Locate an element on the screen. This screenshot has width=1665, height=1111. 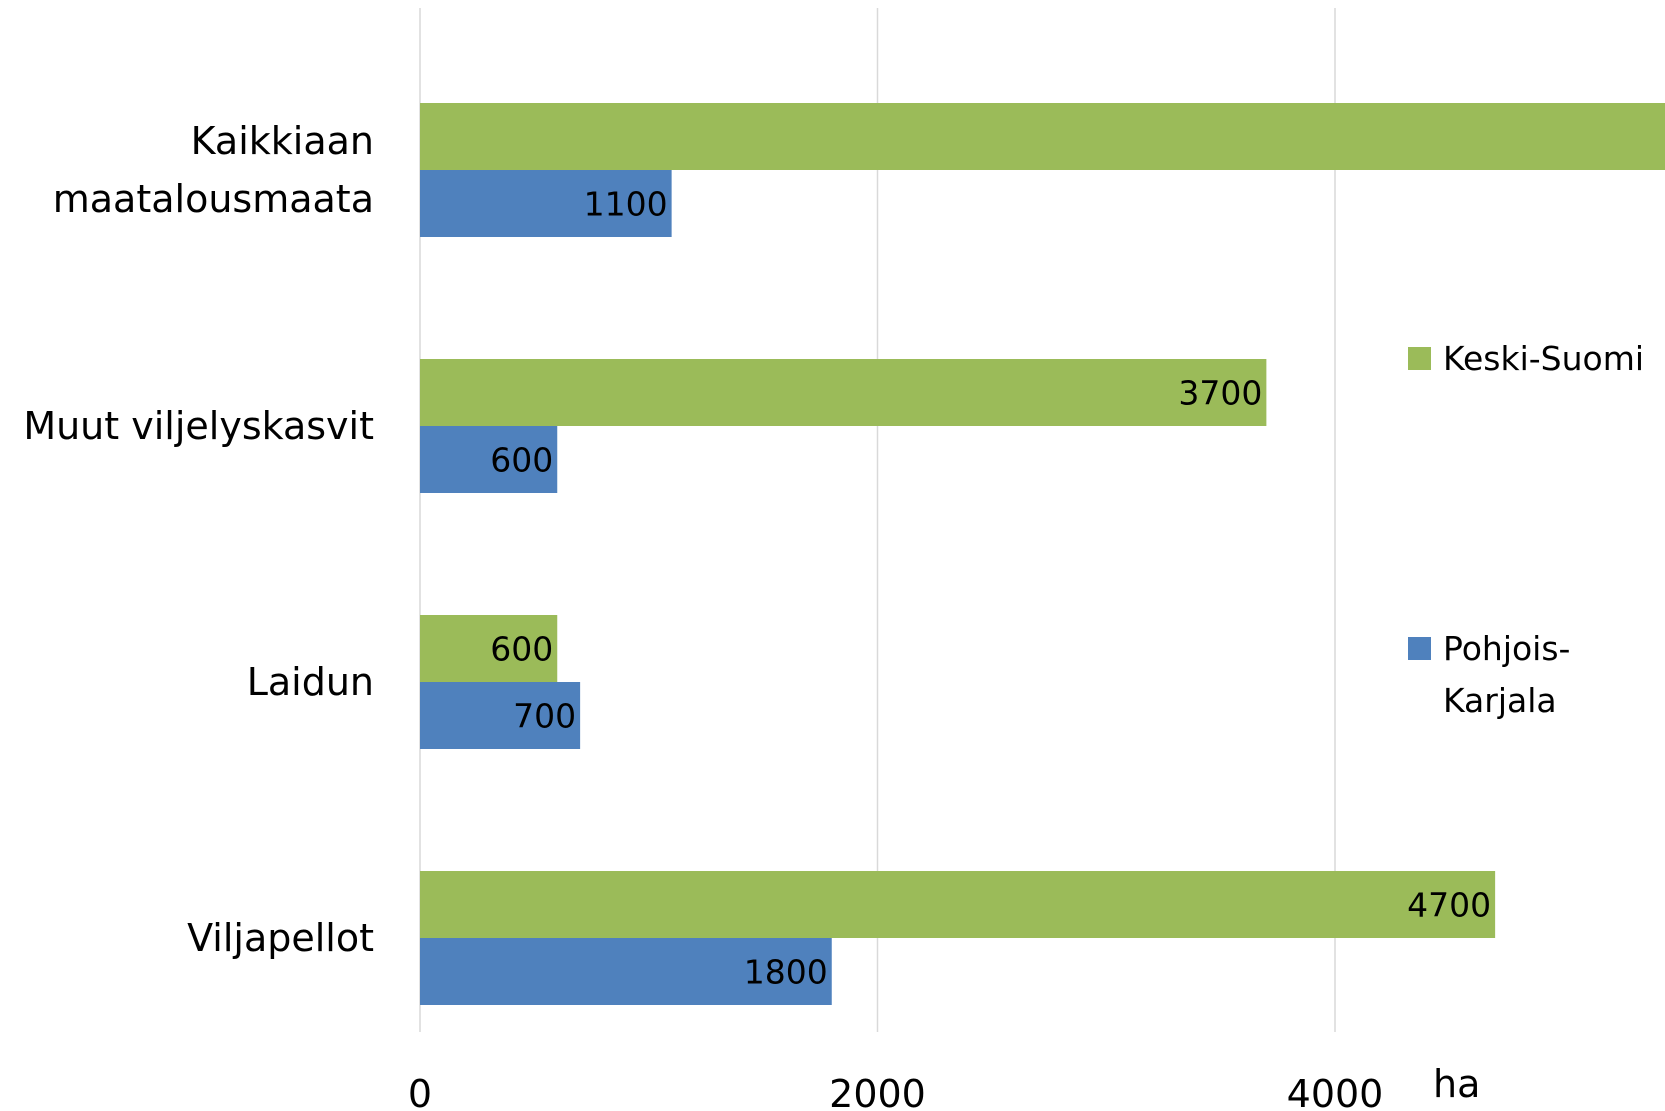
category-label: Kaikkiaan is located at coordinates (282, 141).